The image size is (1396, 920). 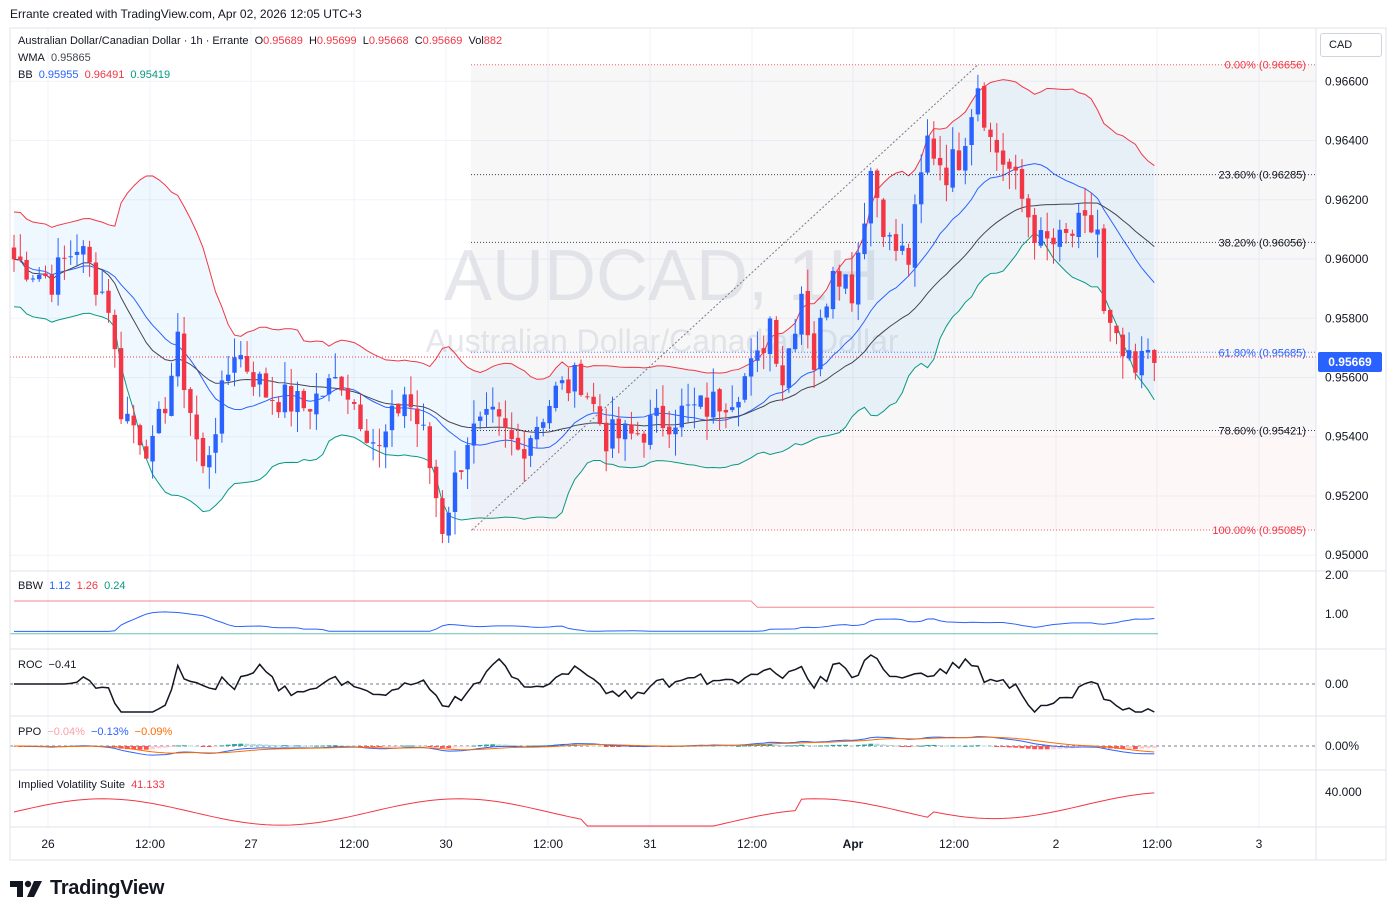 I want to click on roc-label: ROC, so click(x=30, y=665).